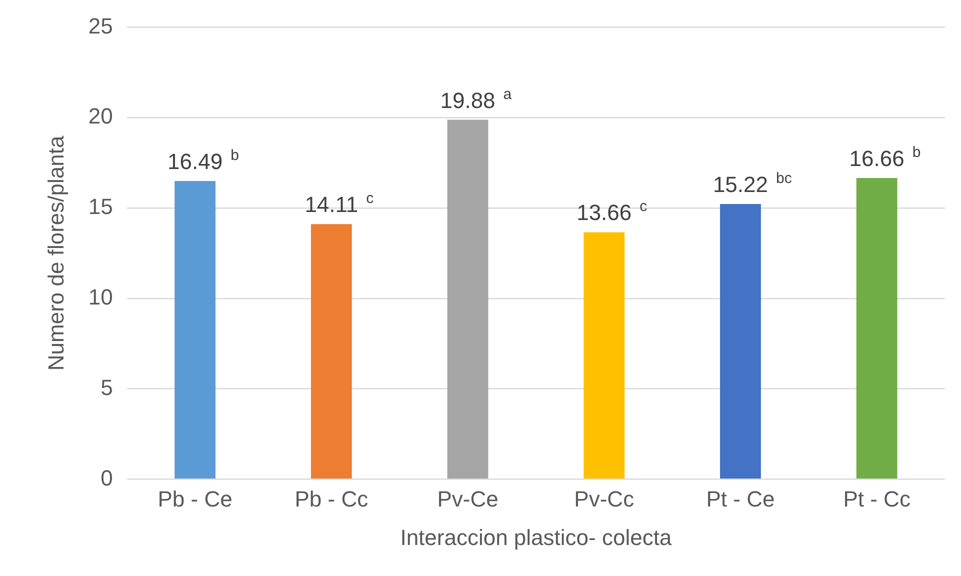 Image resolution: width=961 pixels, height=576 pixels. Describe the element at coordinates (203, 160) in the screenshot. I see `data-label: 16.49 b` at that location.